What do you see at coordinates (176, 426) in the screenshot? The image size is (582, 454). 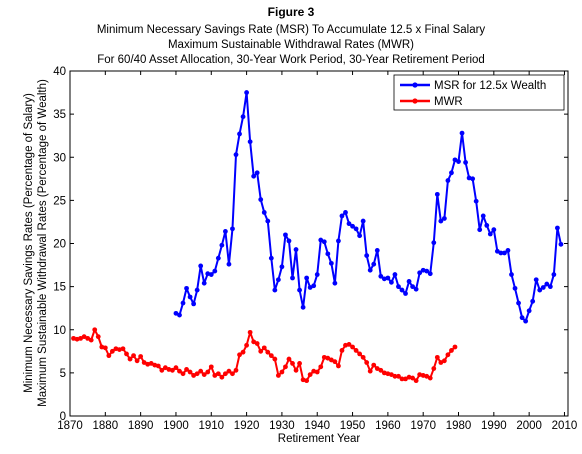 I see `x-tick-label: 1900` at bounding box center [176, 426].